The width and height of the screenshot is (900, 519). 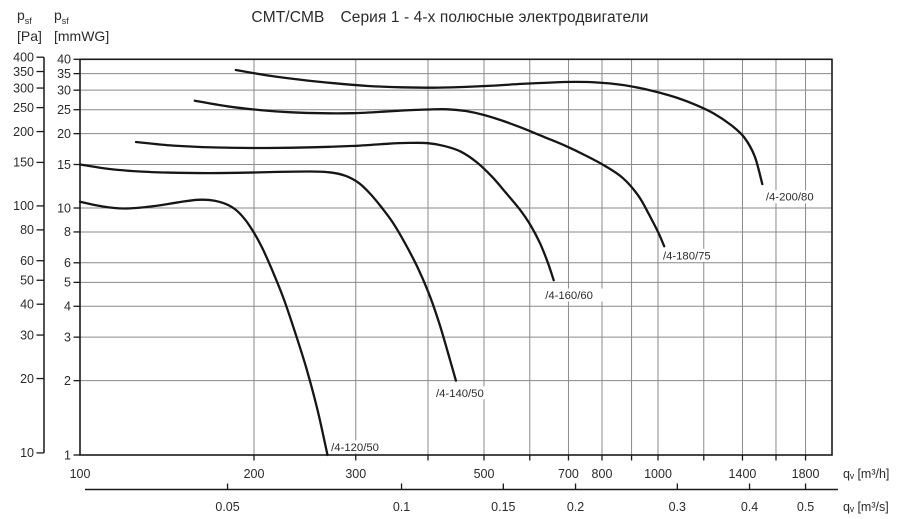 What do you see at coordinates (806, 474) in the screenshot?
I see `m3h-tick-label: 1800` at bounding box center [806, 474].